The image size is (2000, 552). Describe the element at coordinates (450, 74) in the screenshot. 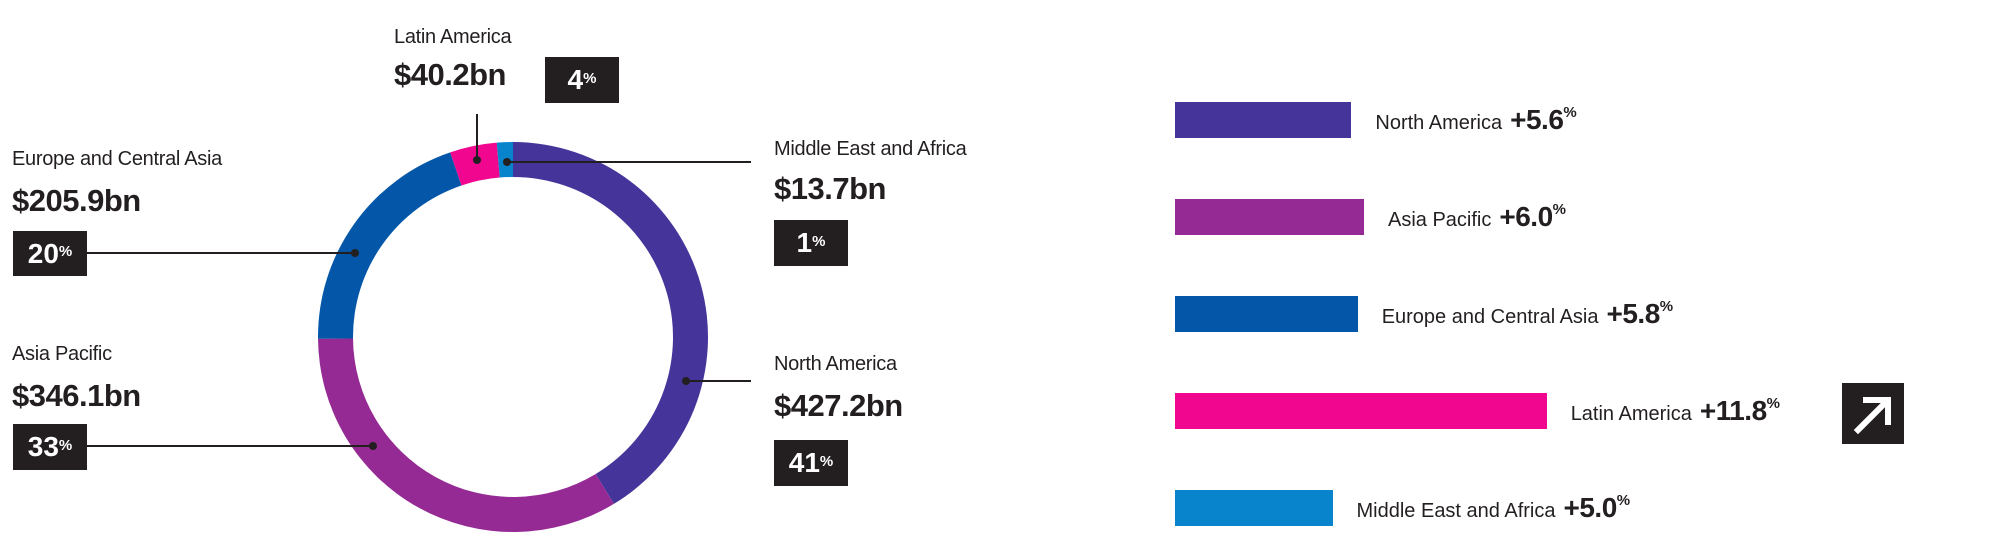

I see `region-amount: $40.2bn` at that location.